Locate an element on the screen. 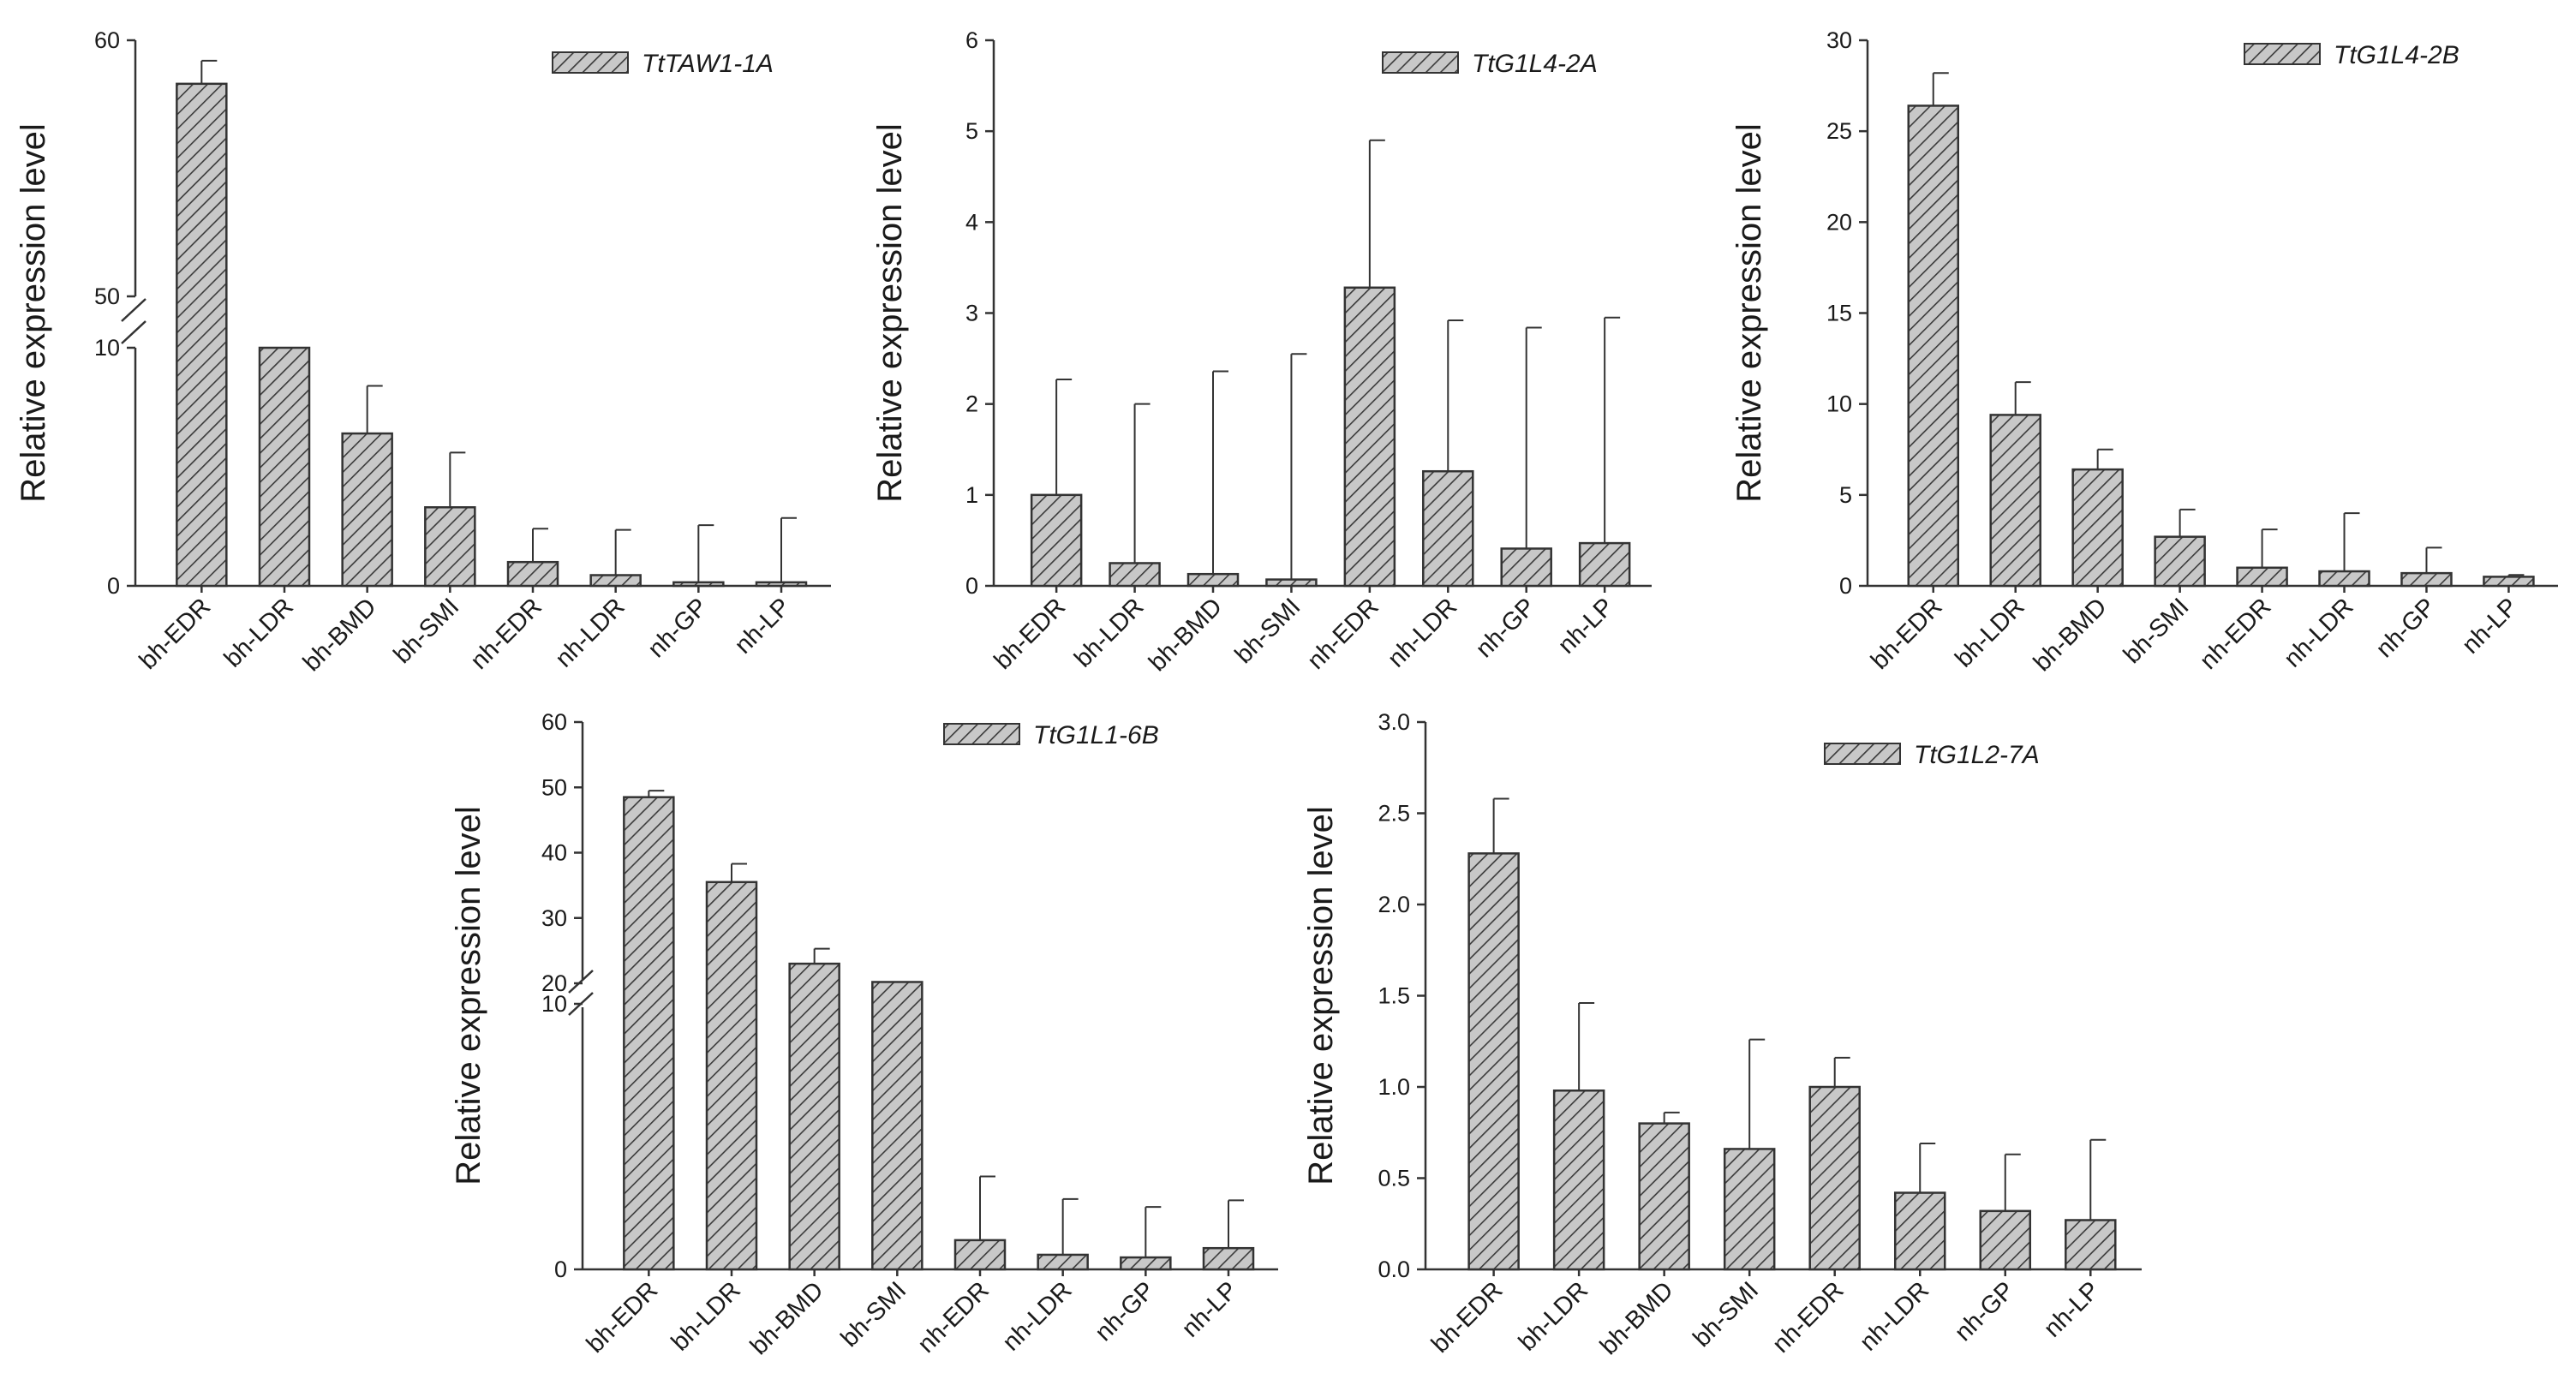  y-tick-label: 1.0 is located at coordinates (1394, 1087).